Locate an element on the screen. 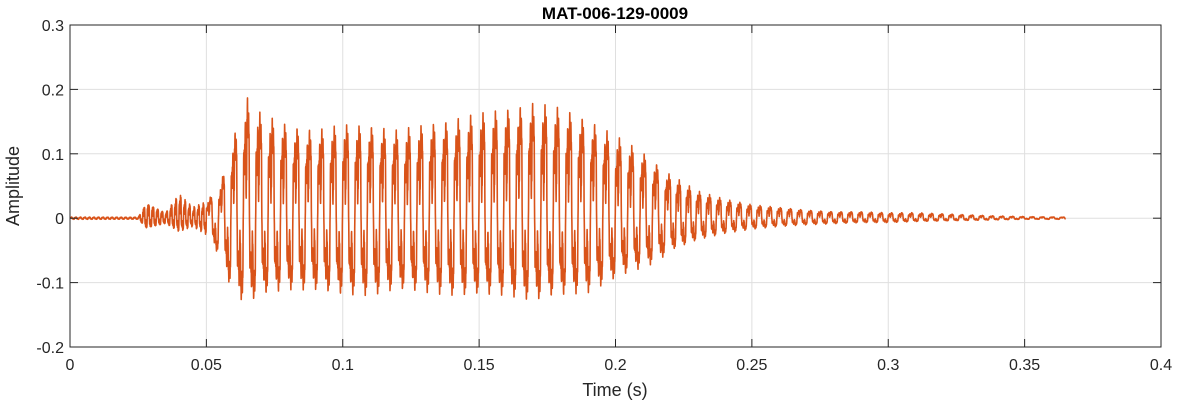 This screenshot has width=1177, height=404. x-tick-label: 0 is located at coordinates (70, 365).